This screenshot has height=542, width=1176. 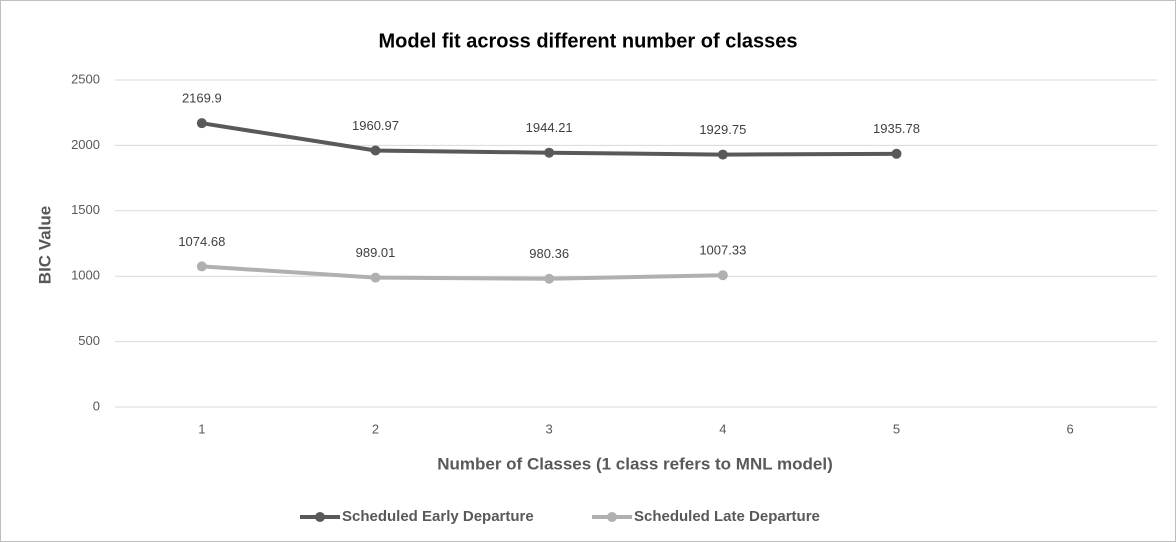 What do you see at coordinates (438, 516) in the screenshot?
I see `legend-label: Scheduled Early Departure` at bounding box center [438, 516].